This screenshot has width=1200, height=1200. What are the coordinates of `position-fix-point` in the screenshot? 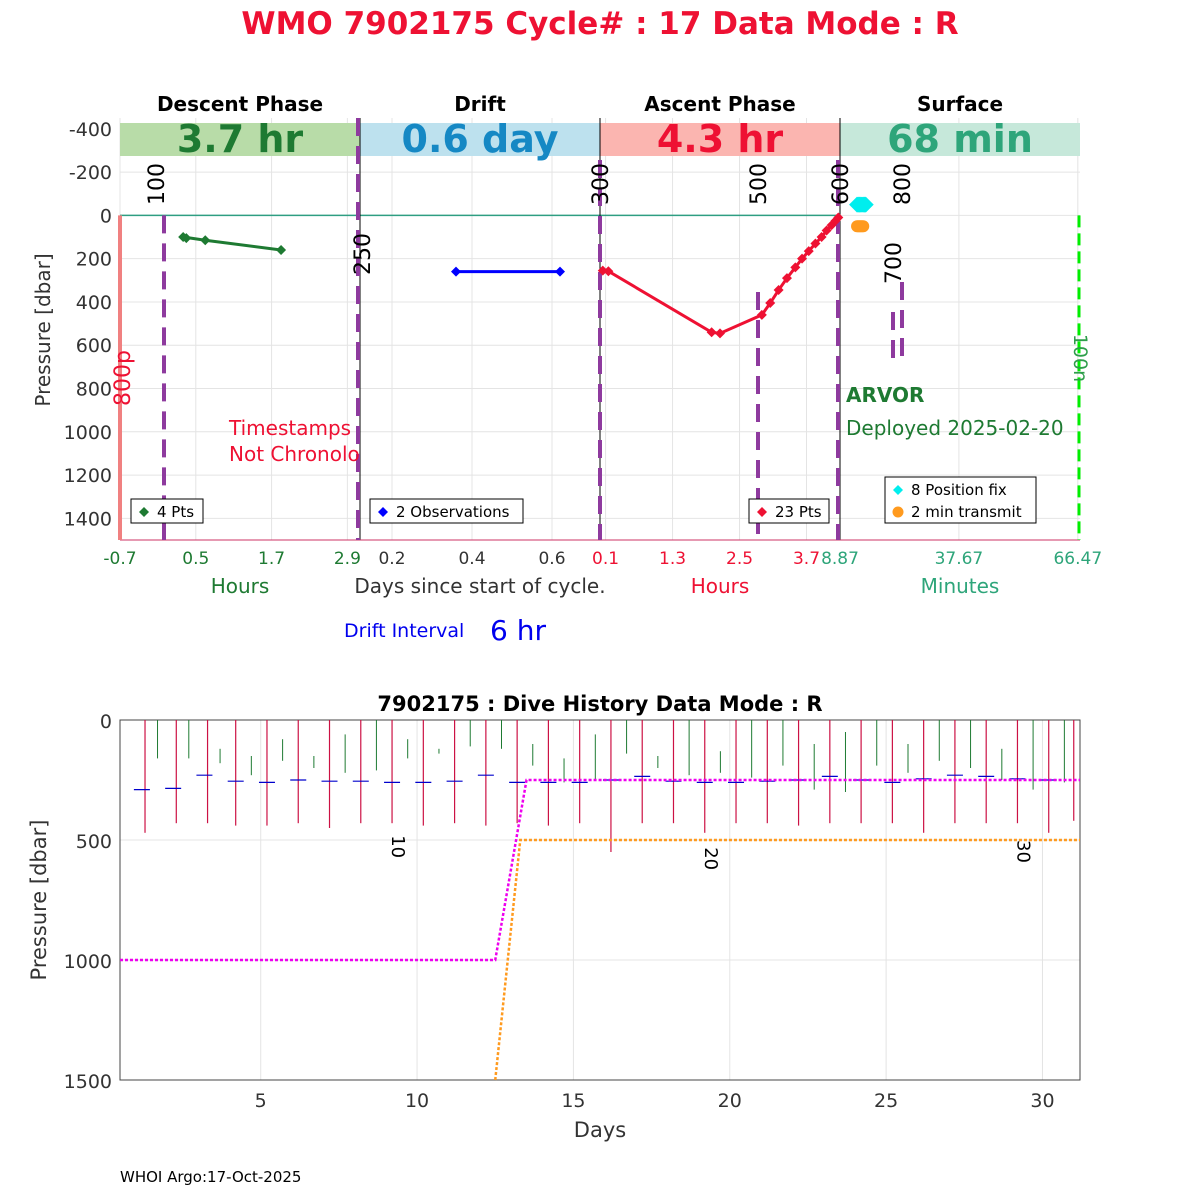 It's located at (865, 204).